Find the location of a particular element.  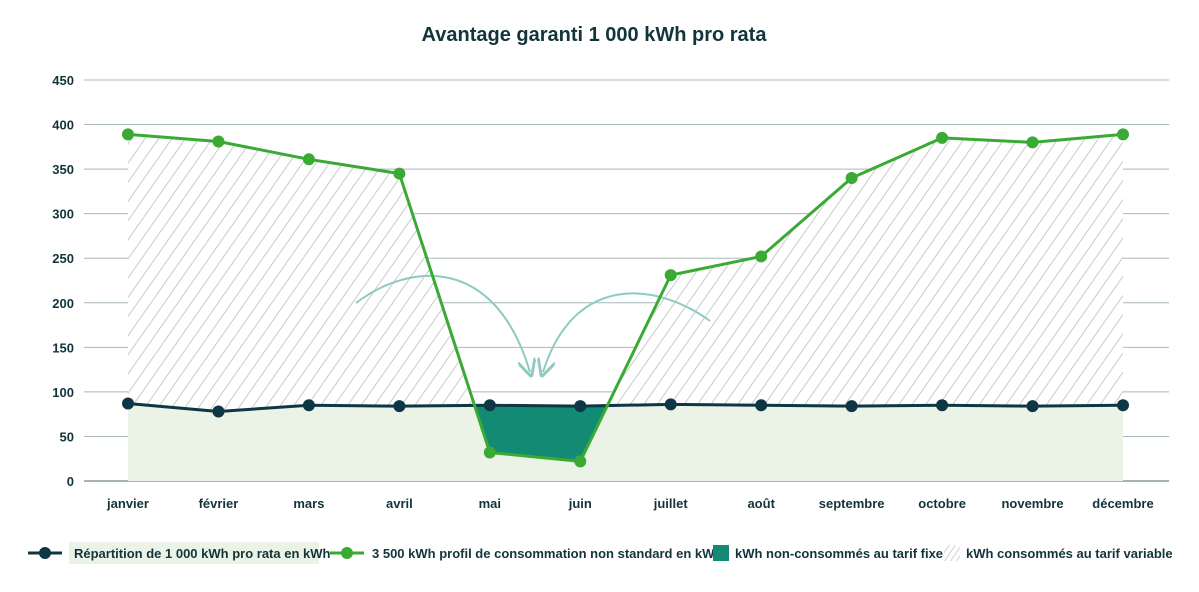

legend-item-pro-rata: Répartition de 1 000 kWh pro rata en kWh is located at coordinates (179, 553).